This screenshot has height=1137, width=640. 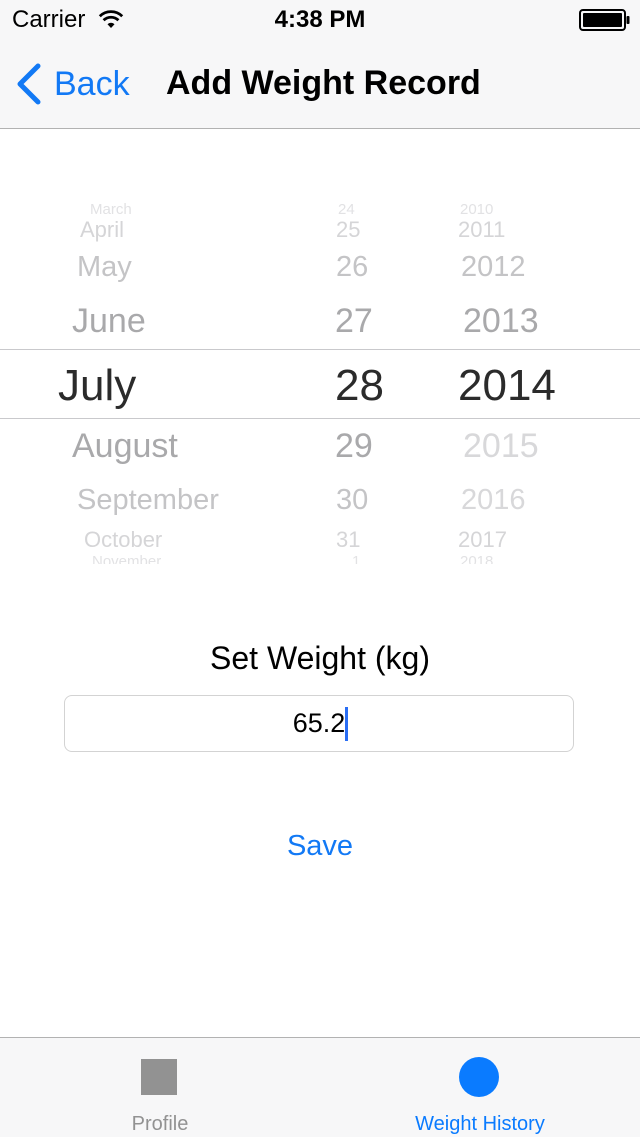 I want to click on day-option: 1, so click(x=356, y=558).